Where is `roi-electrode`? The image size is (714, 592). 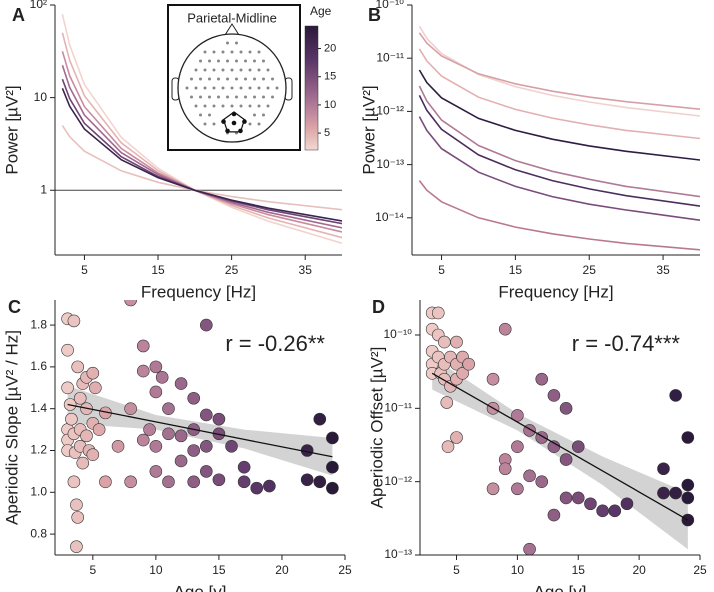 roi-electrode is located at coordinates (234, 114).